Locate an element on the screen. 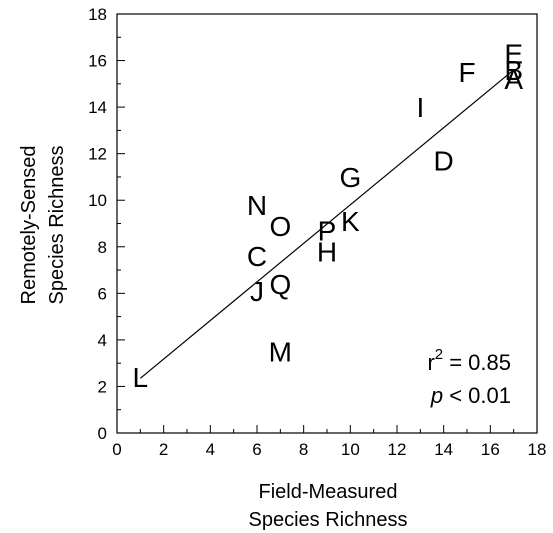 The width and height of the screenshot is (553, 533). y-tick-label: 4 is located at coordinates (102, 340).